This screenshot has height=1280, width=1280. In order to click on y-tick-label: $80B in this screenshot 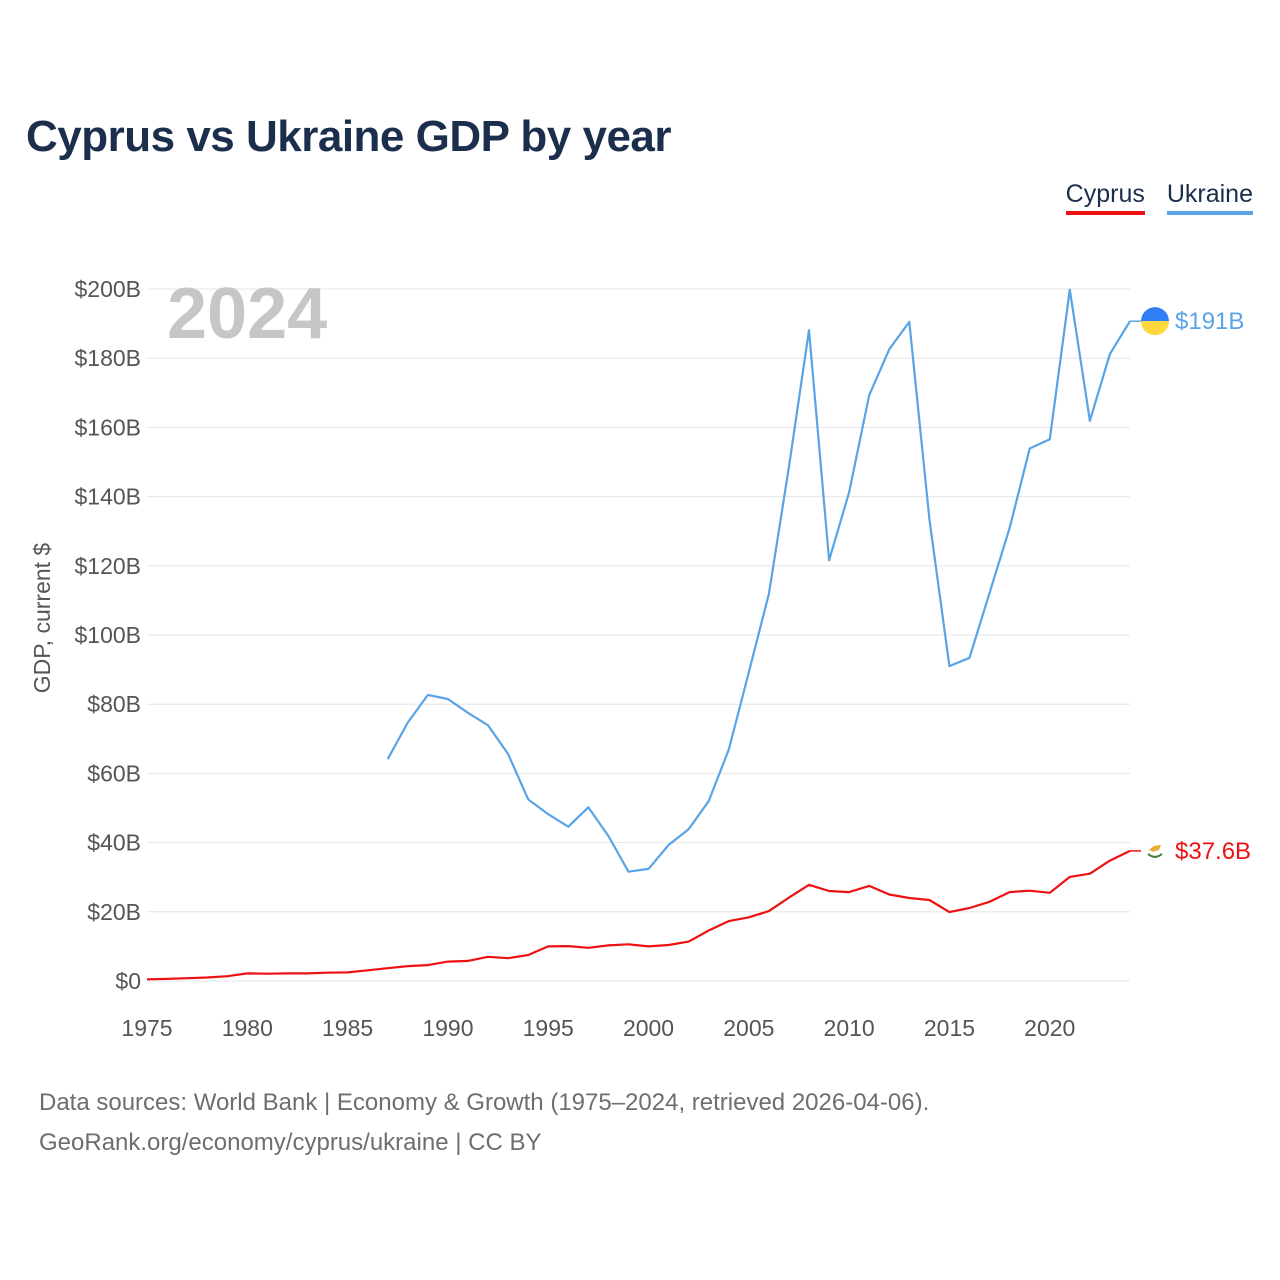, I will do `click(114, 704)`.